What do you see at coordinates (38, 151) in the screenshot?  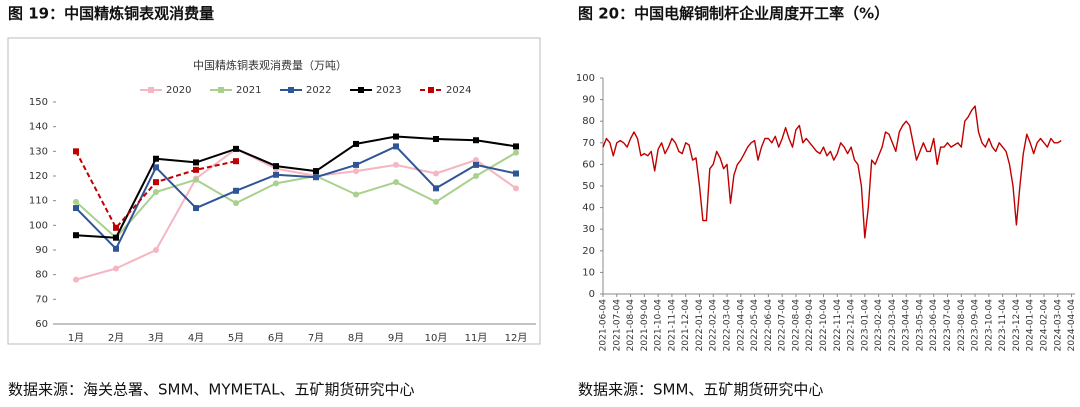 I see `y-tick-label: 130` at bounding box center [38, 151].